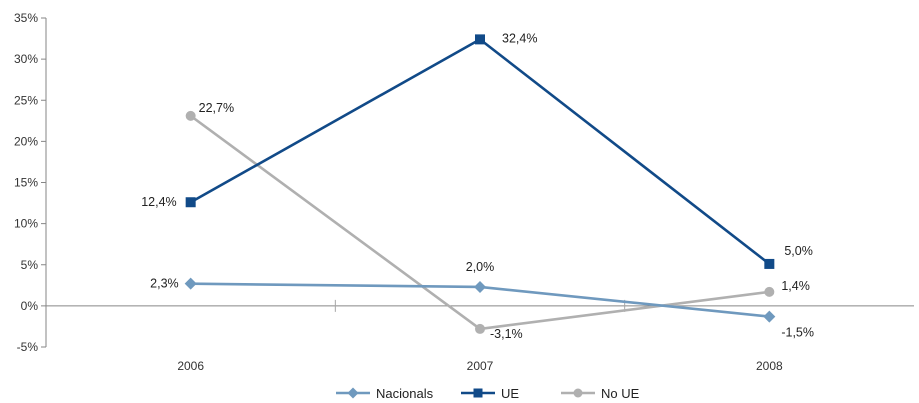 This screenshot has width=919, height=403. I want to click on legend-label: No UE, so click(620, 393).